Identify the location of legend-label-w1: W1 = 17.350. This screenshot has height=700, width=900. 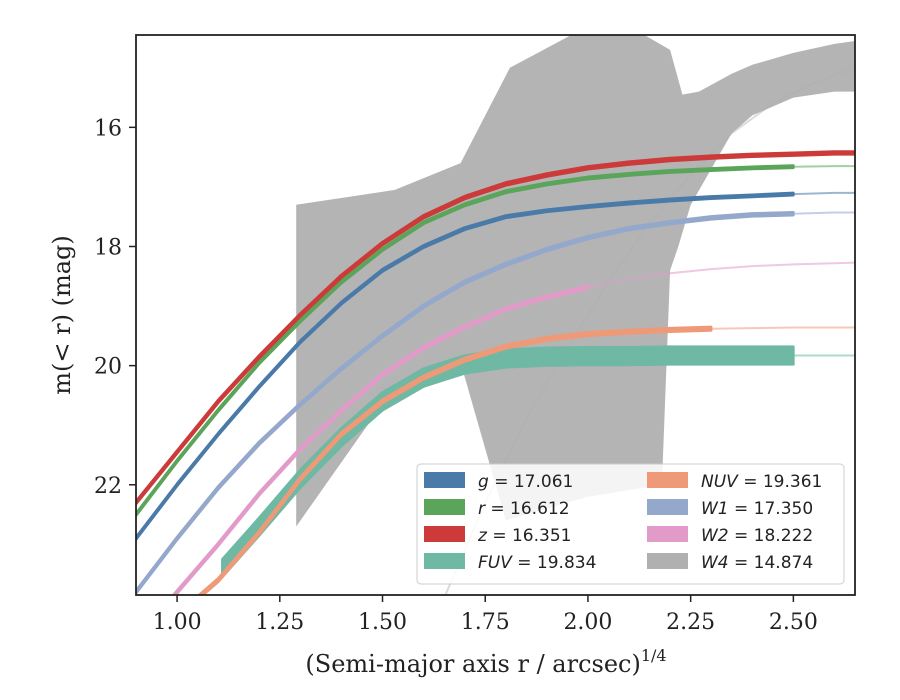
(757, 509).